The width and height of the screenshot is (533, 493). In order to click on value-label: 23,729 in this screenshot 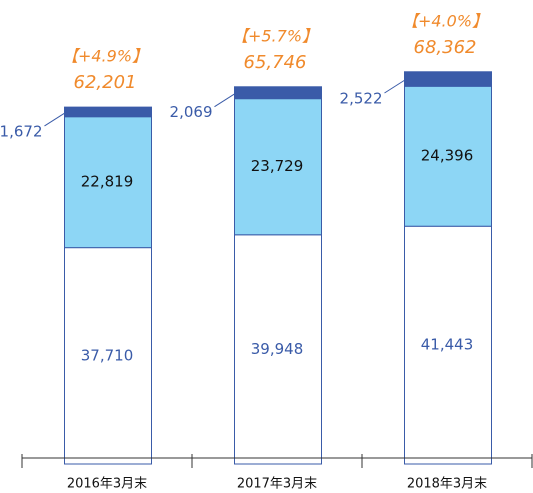, I will do `click(277, 166)`.